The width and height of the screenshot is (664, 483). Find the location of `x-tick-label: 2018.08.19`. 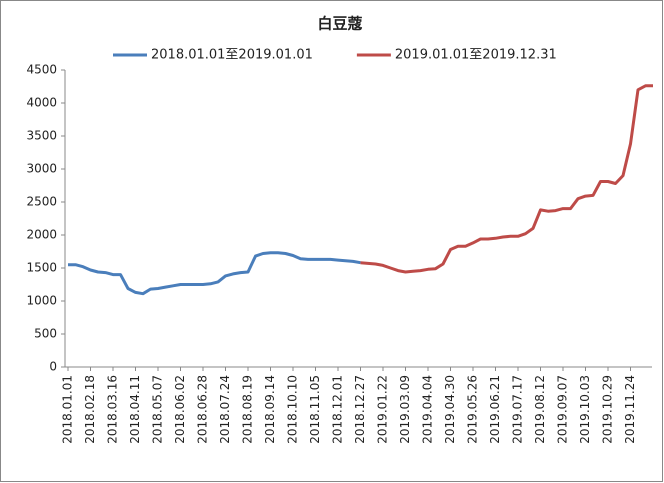

x-tick-label: 2018.08.19 is located at coordinates (248, 409).